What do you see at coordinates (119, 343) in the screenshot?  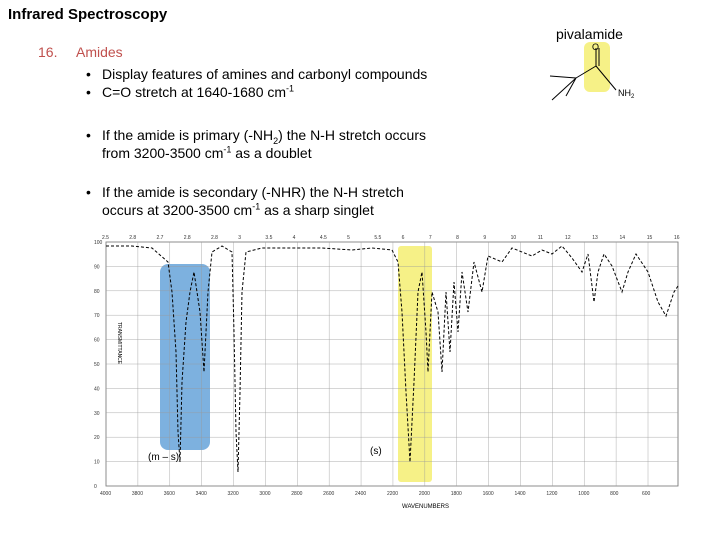 I see `y-axis-title: TRANSMITTANCE` at bounding box center [119, 343].